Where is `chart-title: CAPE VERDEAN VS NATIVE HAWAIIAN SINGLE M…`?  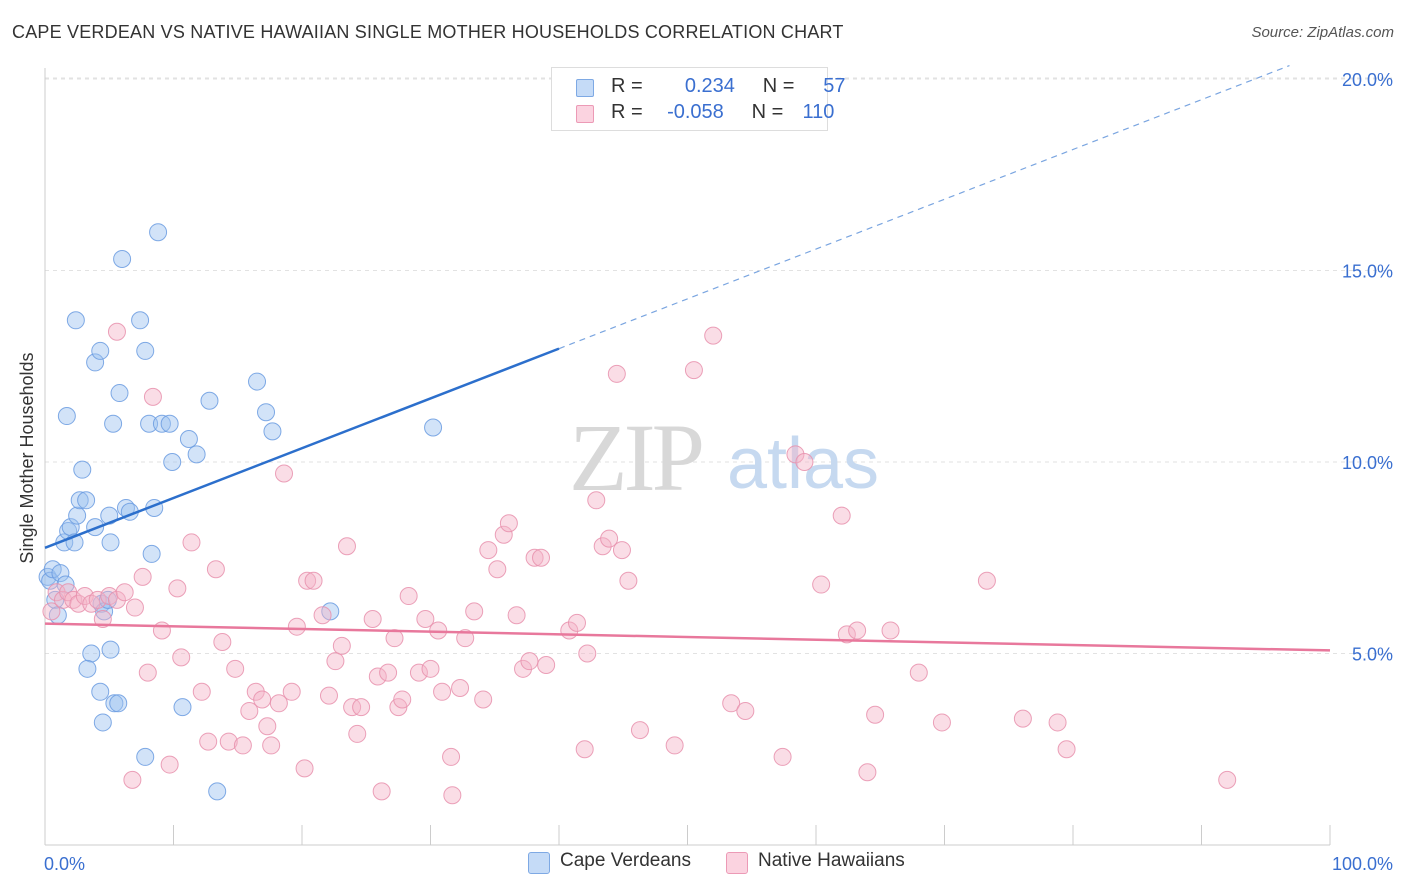 chart-title: CAPE VERDEAN VS NATIVE HAWAIIAN SINGLE M… is located at coordinates (428, 32).